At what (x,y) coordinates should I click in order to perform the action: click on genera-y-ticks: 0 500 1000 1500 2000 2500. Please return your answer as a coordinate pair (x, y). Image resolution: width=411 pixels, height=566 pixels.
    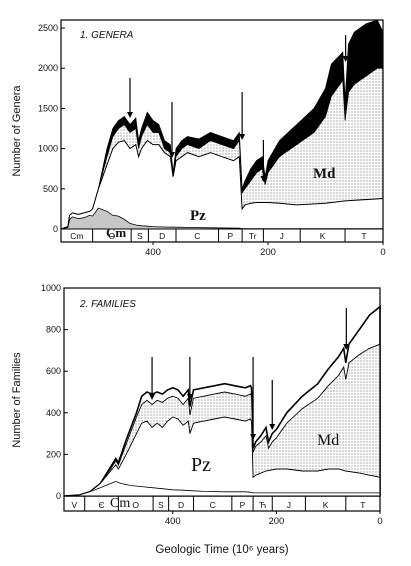
    Looking at the image, I should click on (51, 128).